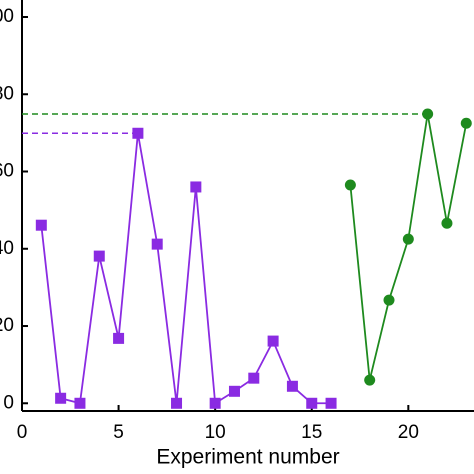 The image size is (474, 474). What do you see at coordinates (311, 432) in the screenshot?
I see `x-tick-label: 15` at bounding box center [311, 432].